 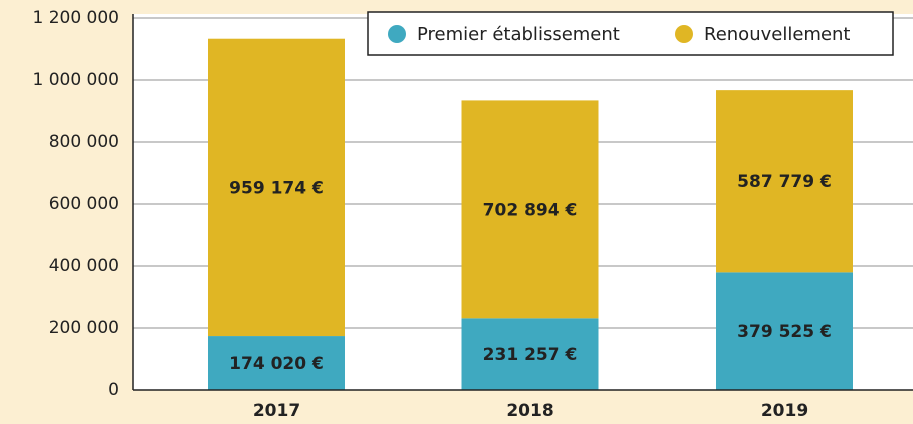 I want to click on value-label: 174 020 €, so click(x=276, y=364).